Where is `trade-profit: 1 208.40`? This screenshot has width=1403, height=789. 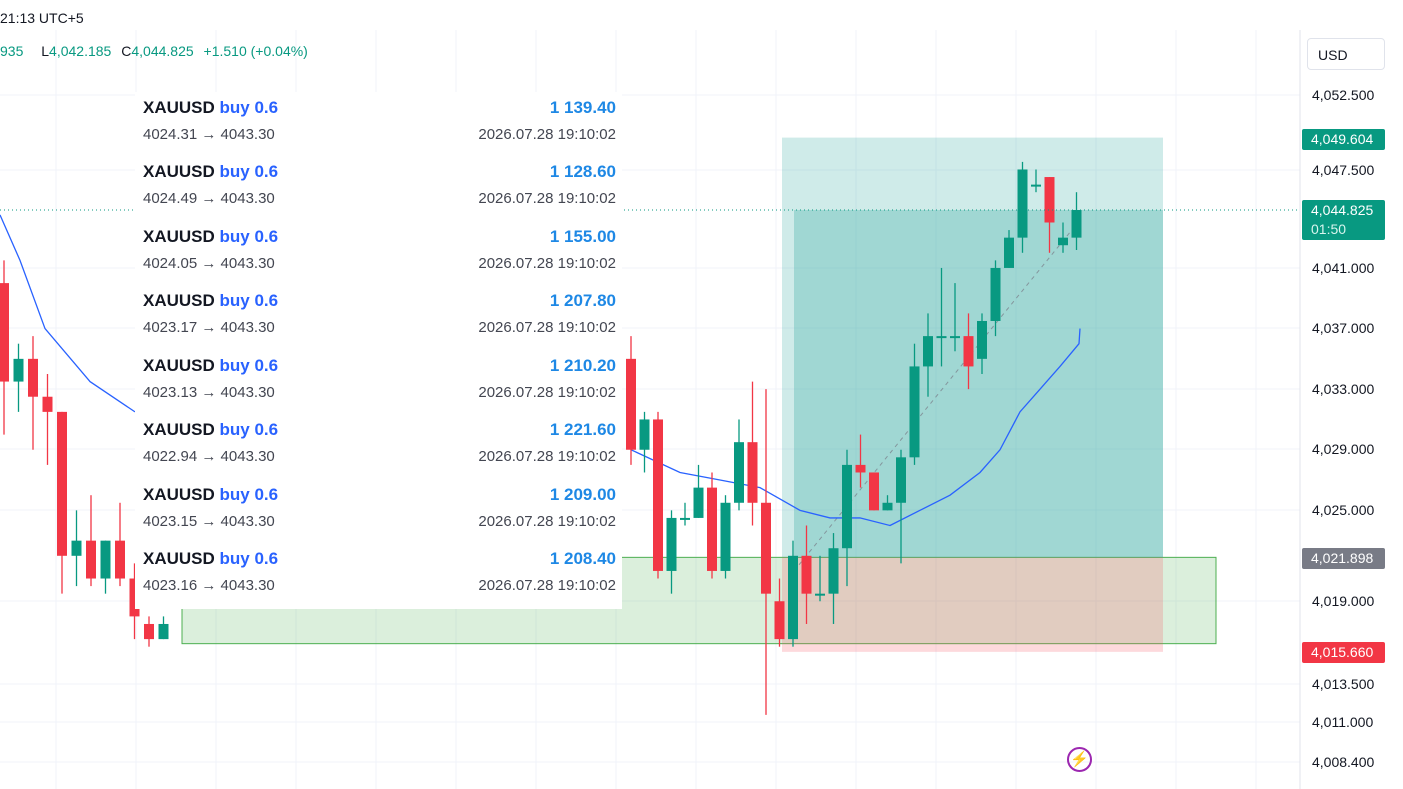 trade-profit: 1 208.40 is located at coordinates (582, 558).